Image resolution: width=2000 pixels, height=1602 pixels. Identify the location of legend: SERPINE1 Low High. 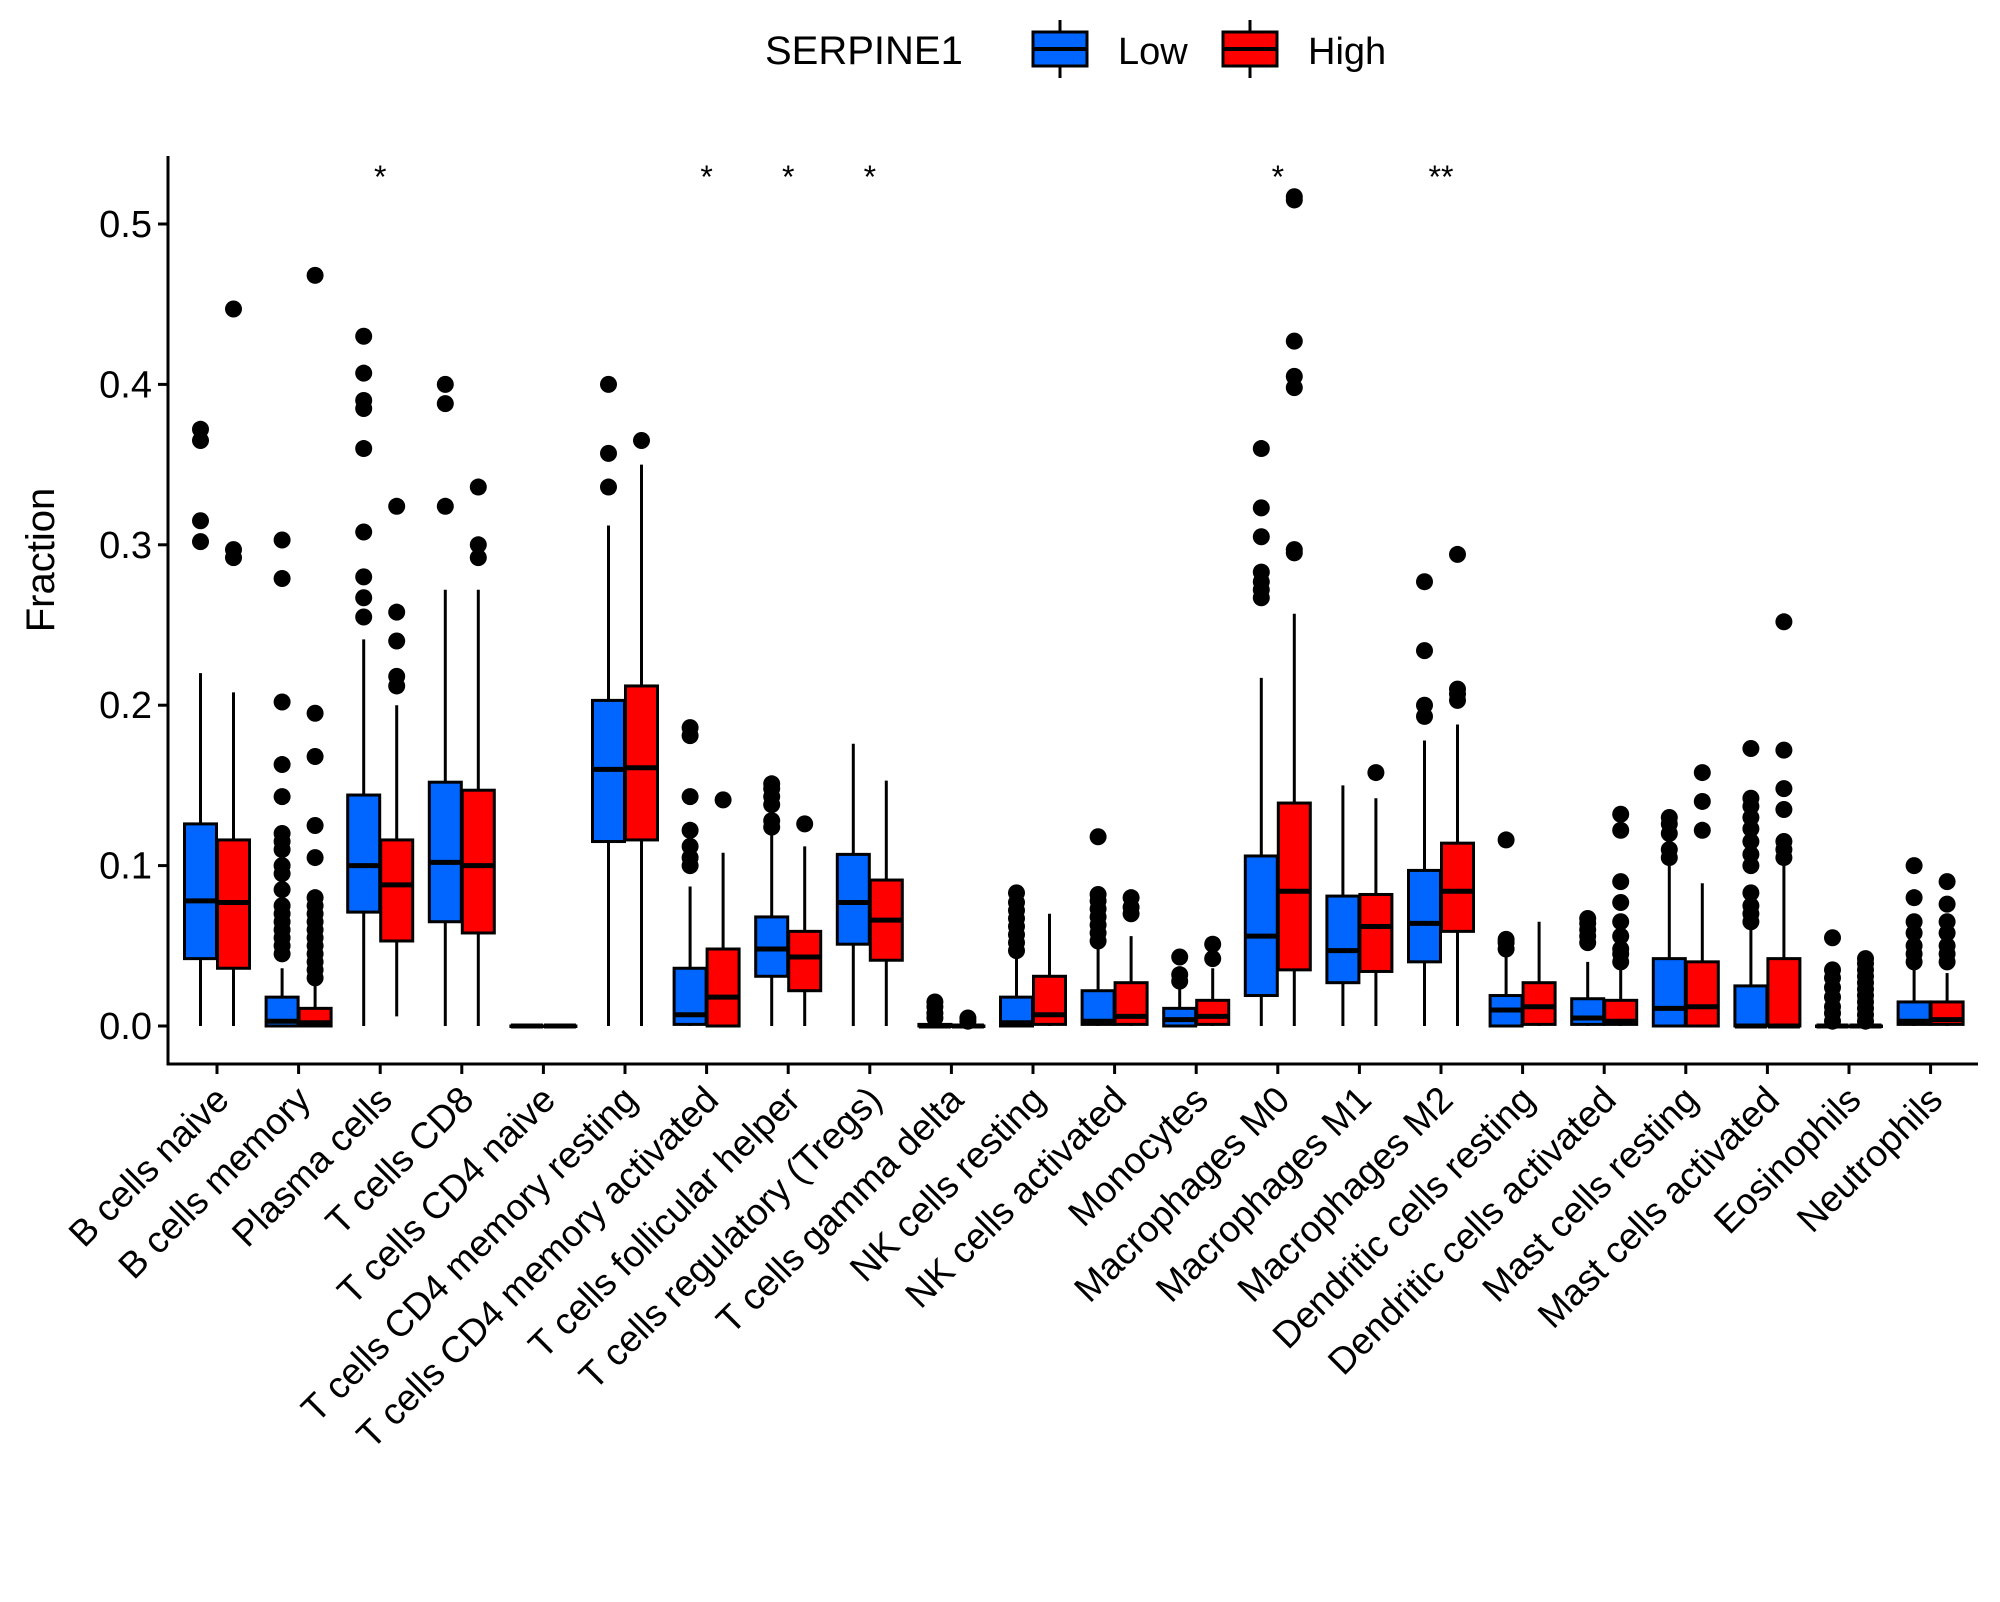
(1075, 49).